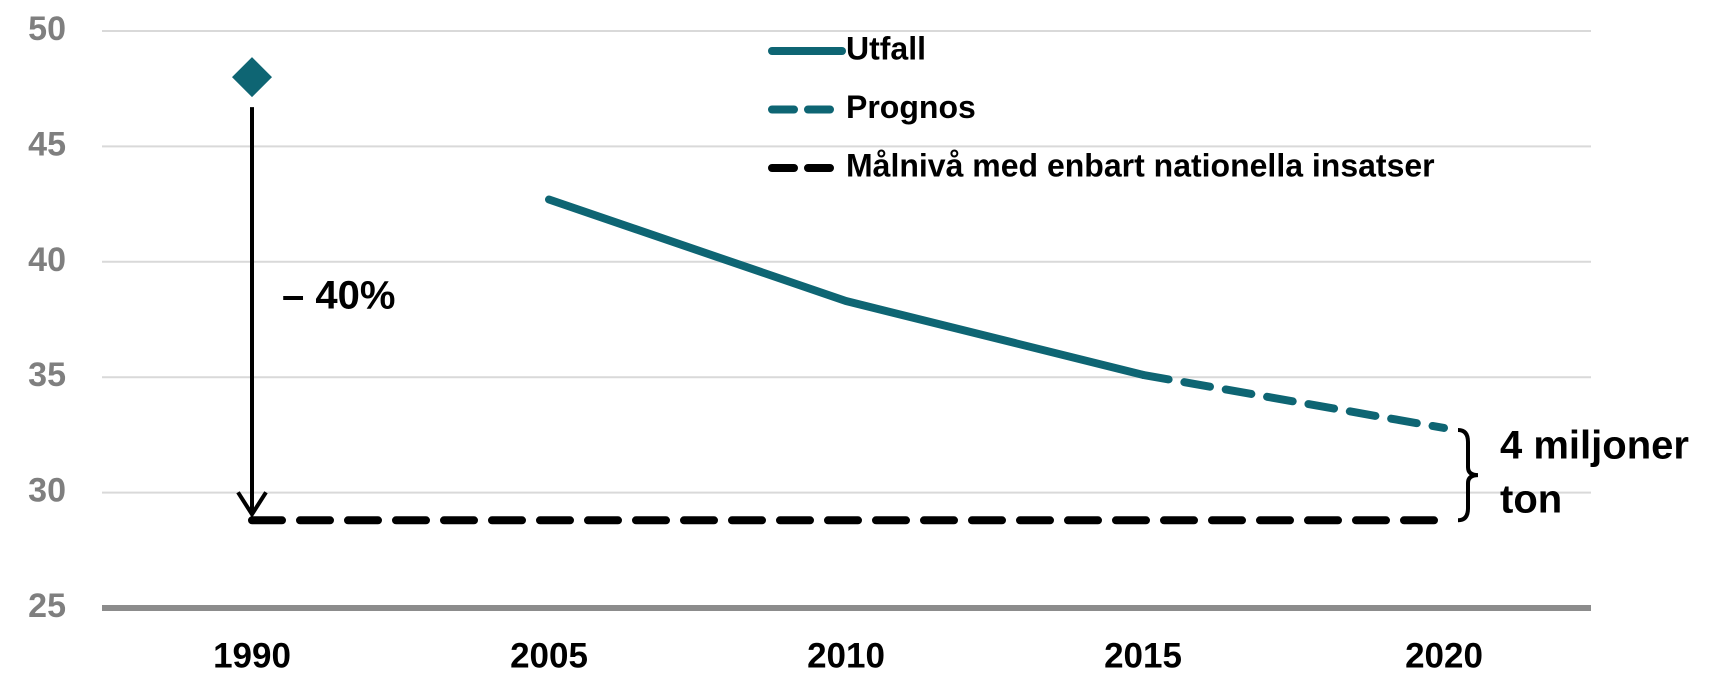  Describe the element at coordinates (911, 107) in the screenshot. I see `legend-label: Prognos` at that location.